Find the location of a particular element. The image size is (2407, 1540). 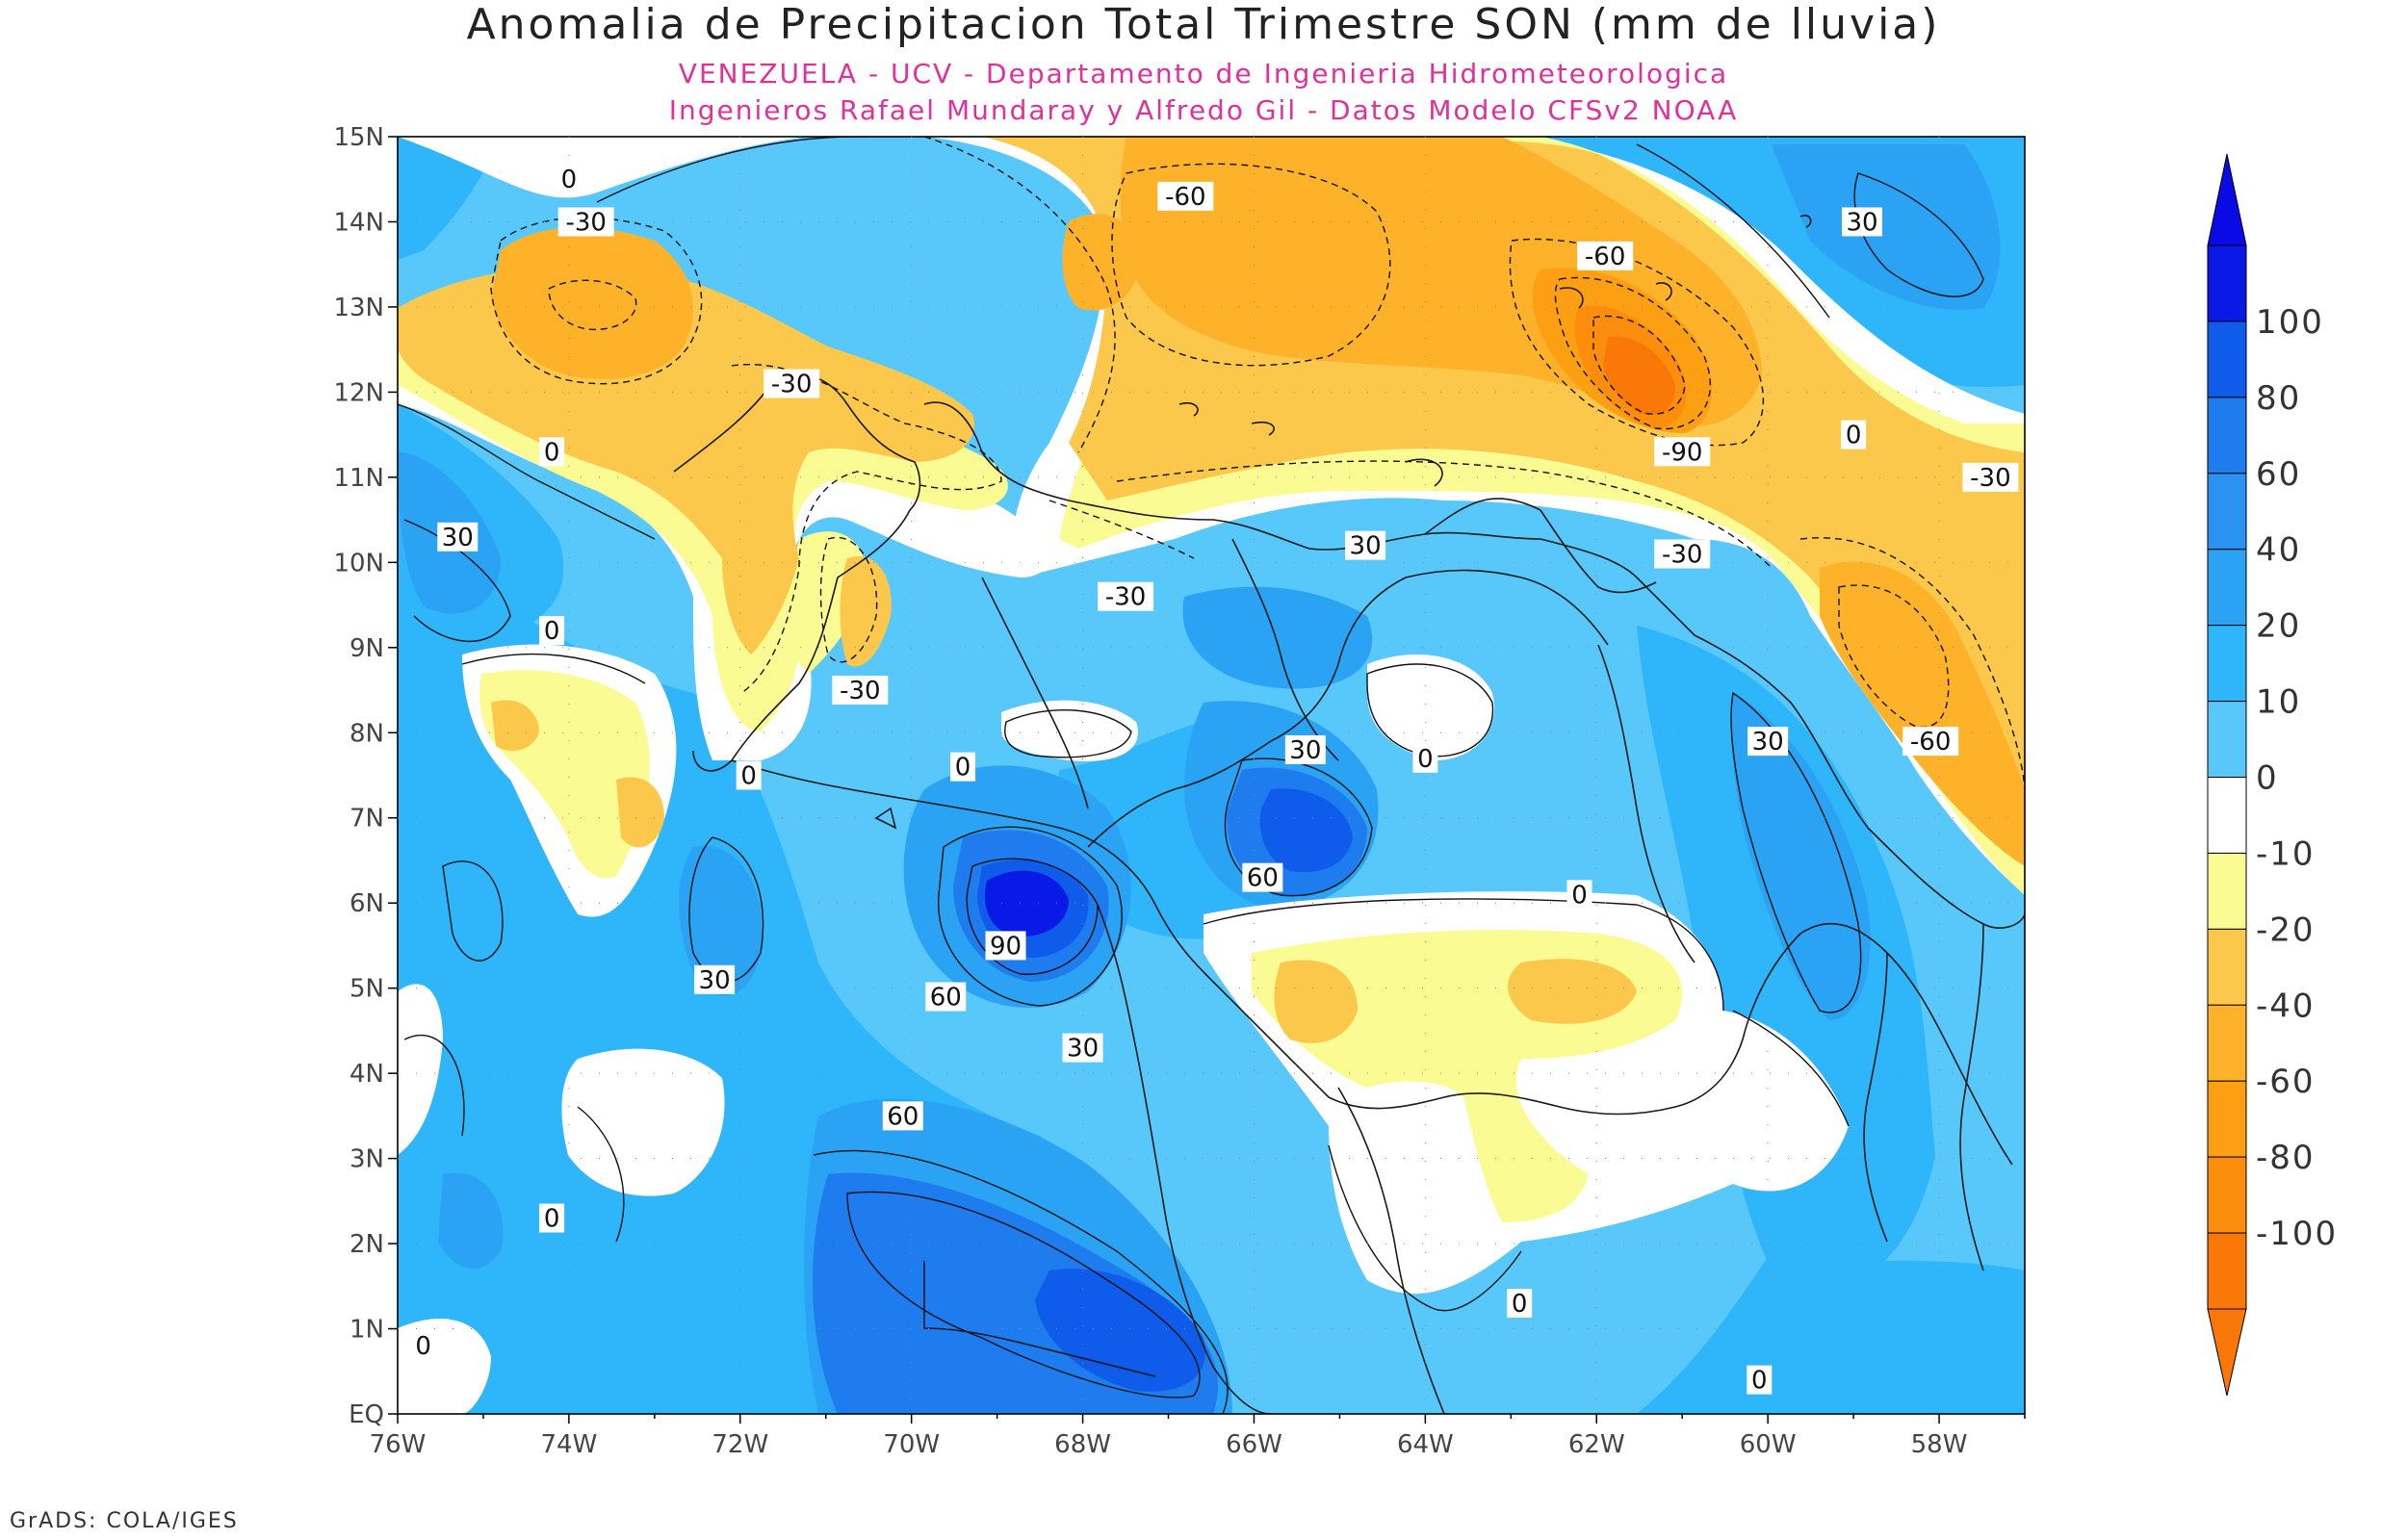

colorbar-label: 20 is located at coordinates (2278, 626).